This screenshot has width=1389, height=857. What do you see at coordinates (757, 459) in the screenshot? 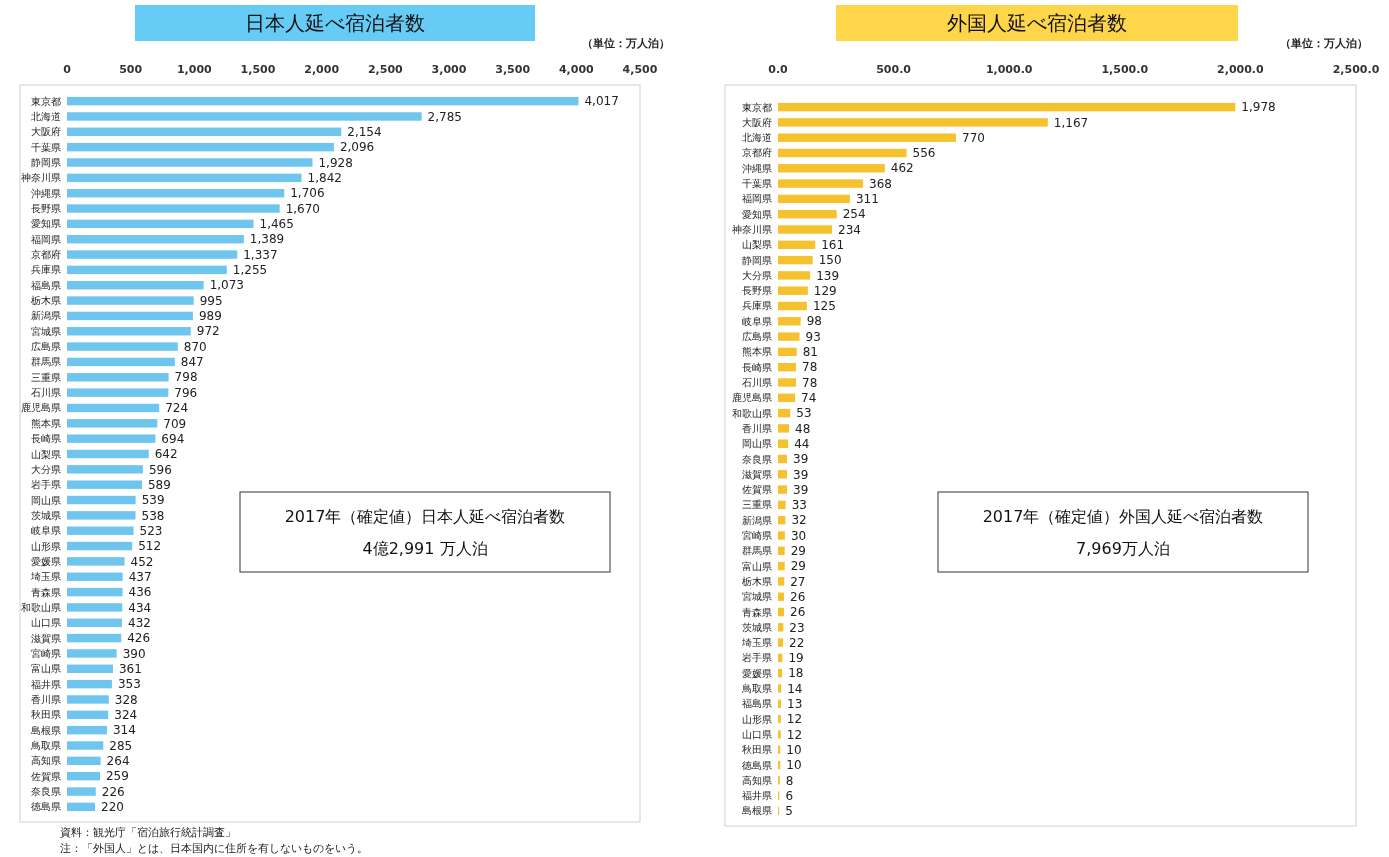
I see `y-tick-label: 奈良県` at bounding box center [757, 459].